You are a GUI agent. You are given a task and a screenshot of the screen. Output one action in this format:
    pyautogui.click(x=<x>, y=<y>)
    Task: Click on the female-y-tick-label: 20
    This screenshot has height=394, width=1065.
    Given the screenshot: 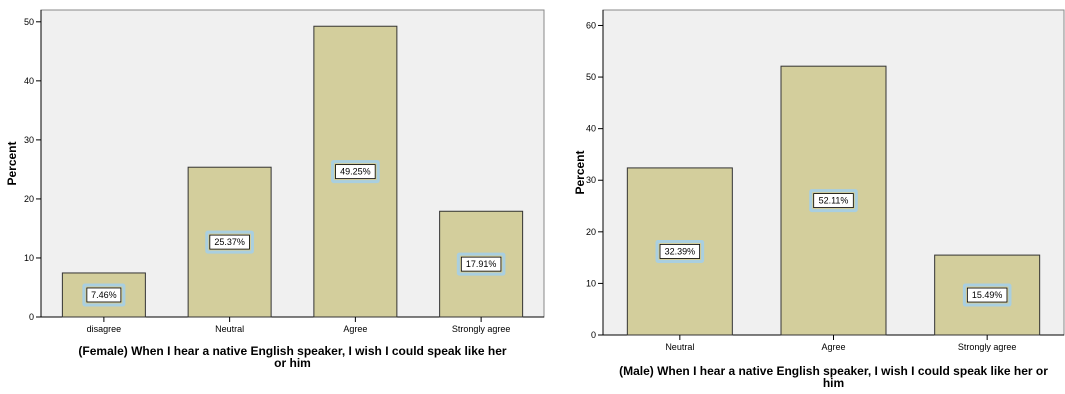 What is the action you would take?
    pyautogui.click(x=29, y=199)
    